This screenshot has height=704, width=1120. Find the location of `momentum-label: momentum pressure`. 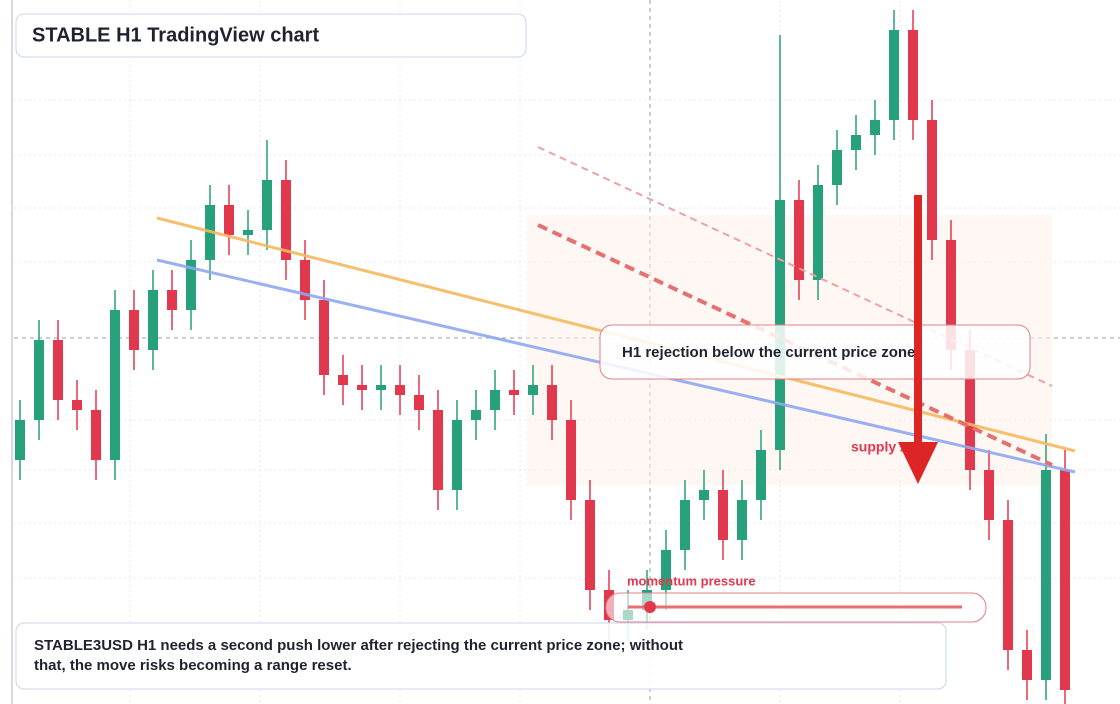

momentum-label: momentum pressure is located at coordinates (691, 580).